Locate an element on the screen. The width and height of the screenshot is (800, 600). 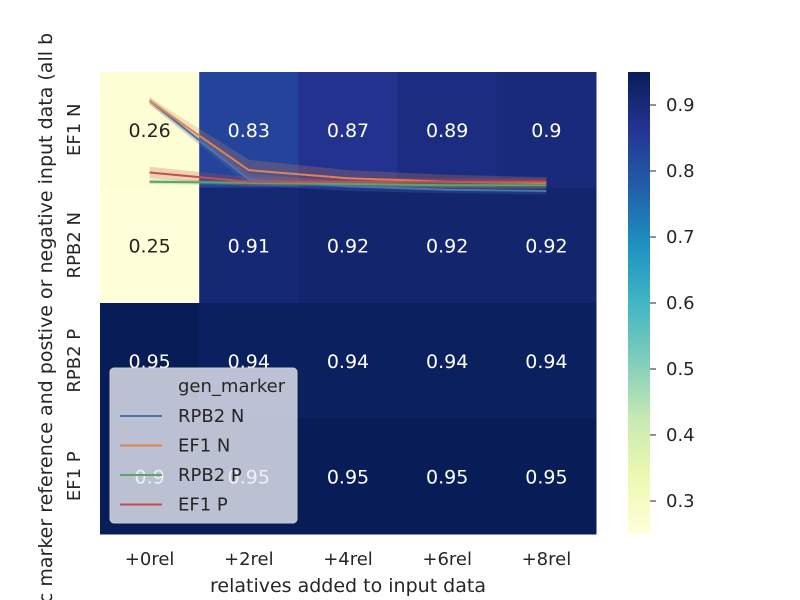
cell-label: 0.25 is located at coordinates (149, 246).